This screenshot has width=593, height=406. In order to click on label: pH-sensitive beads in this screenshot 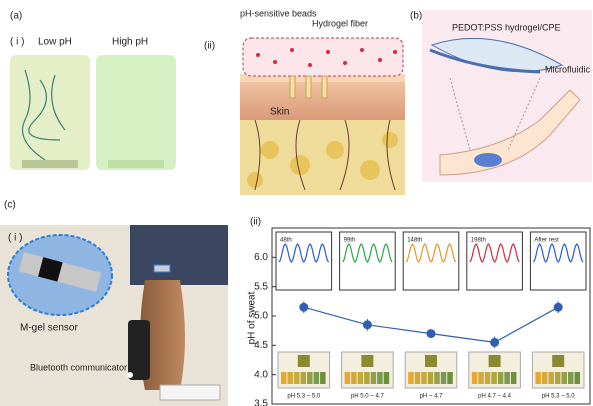, I will do `click(278, 13)`.